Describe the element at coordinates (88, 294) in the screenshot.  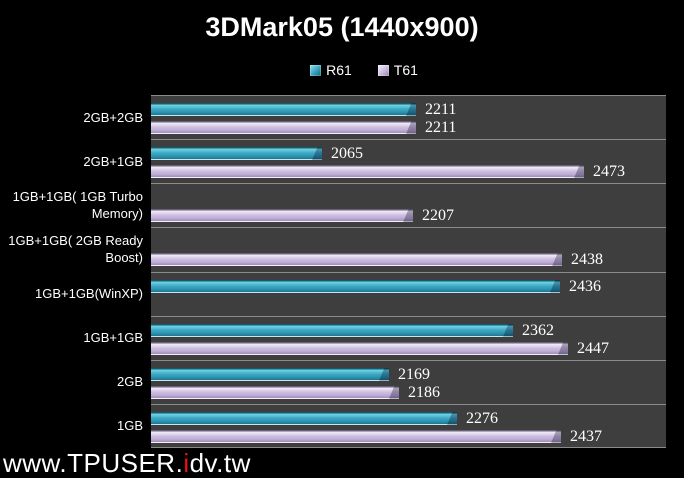
I see `category-label: 1GB+1GB(WinXP)` at that location.